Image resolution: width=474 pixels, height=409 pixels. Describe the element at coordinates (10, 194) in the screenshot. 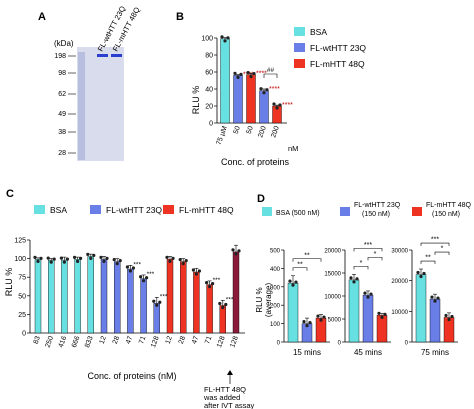

I see `panel-c-letter: C` at that location.